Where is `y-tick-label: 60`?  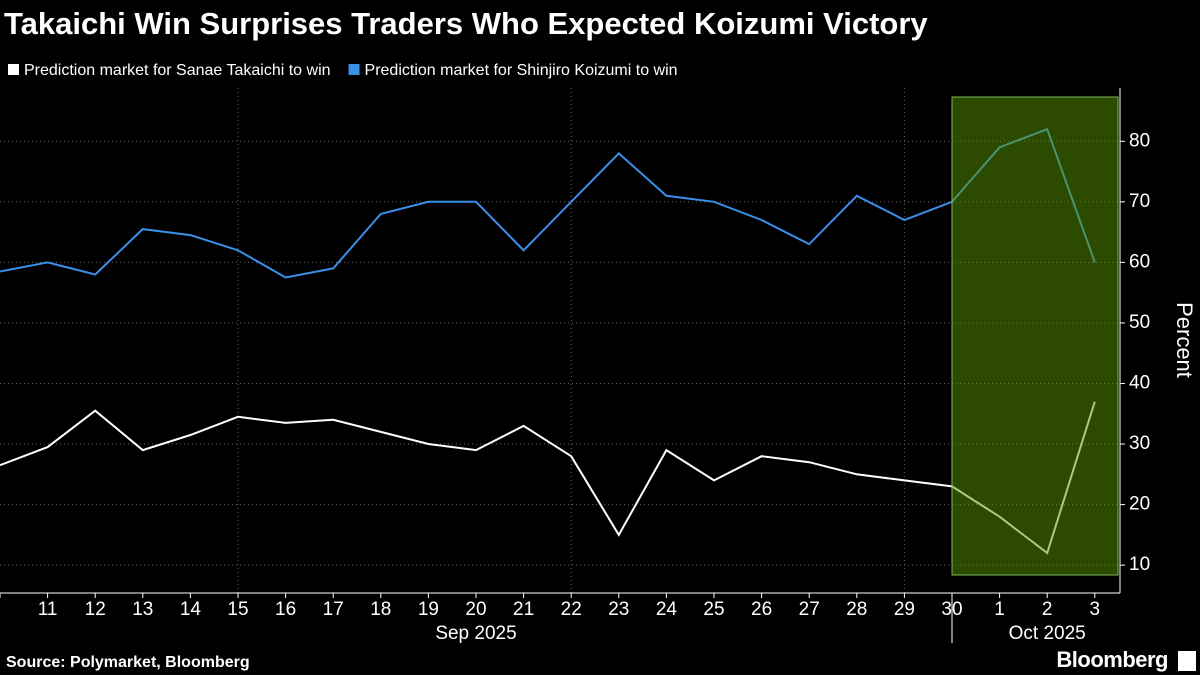 y-tick-label: 60 is located at coordinates (1139, 261).